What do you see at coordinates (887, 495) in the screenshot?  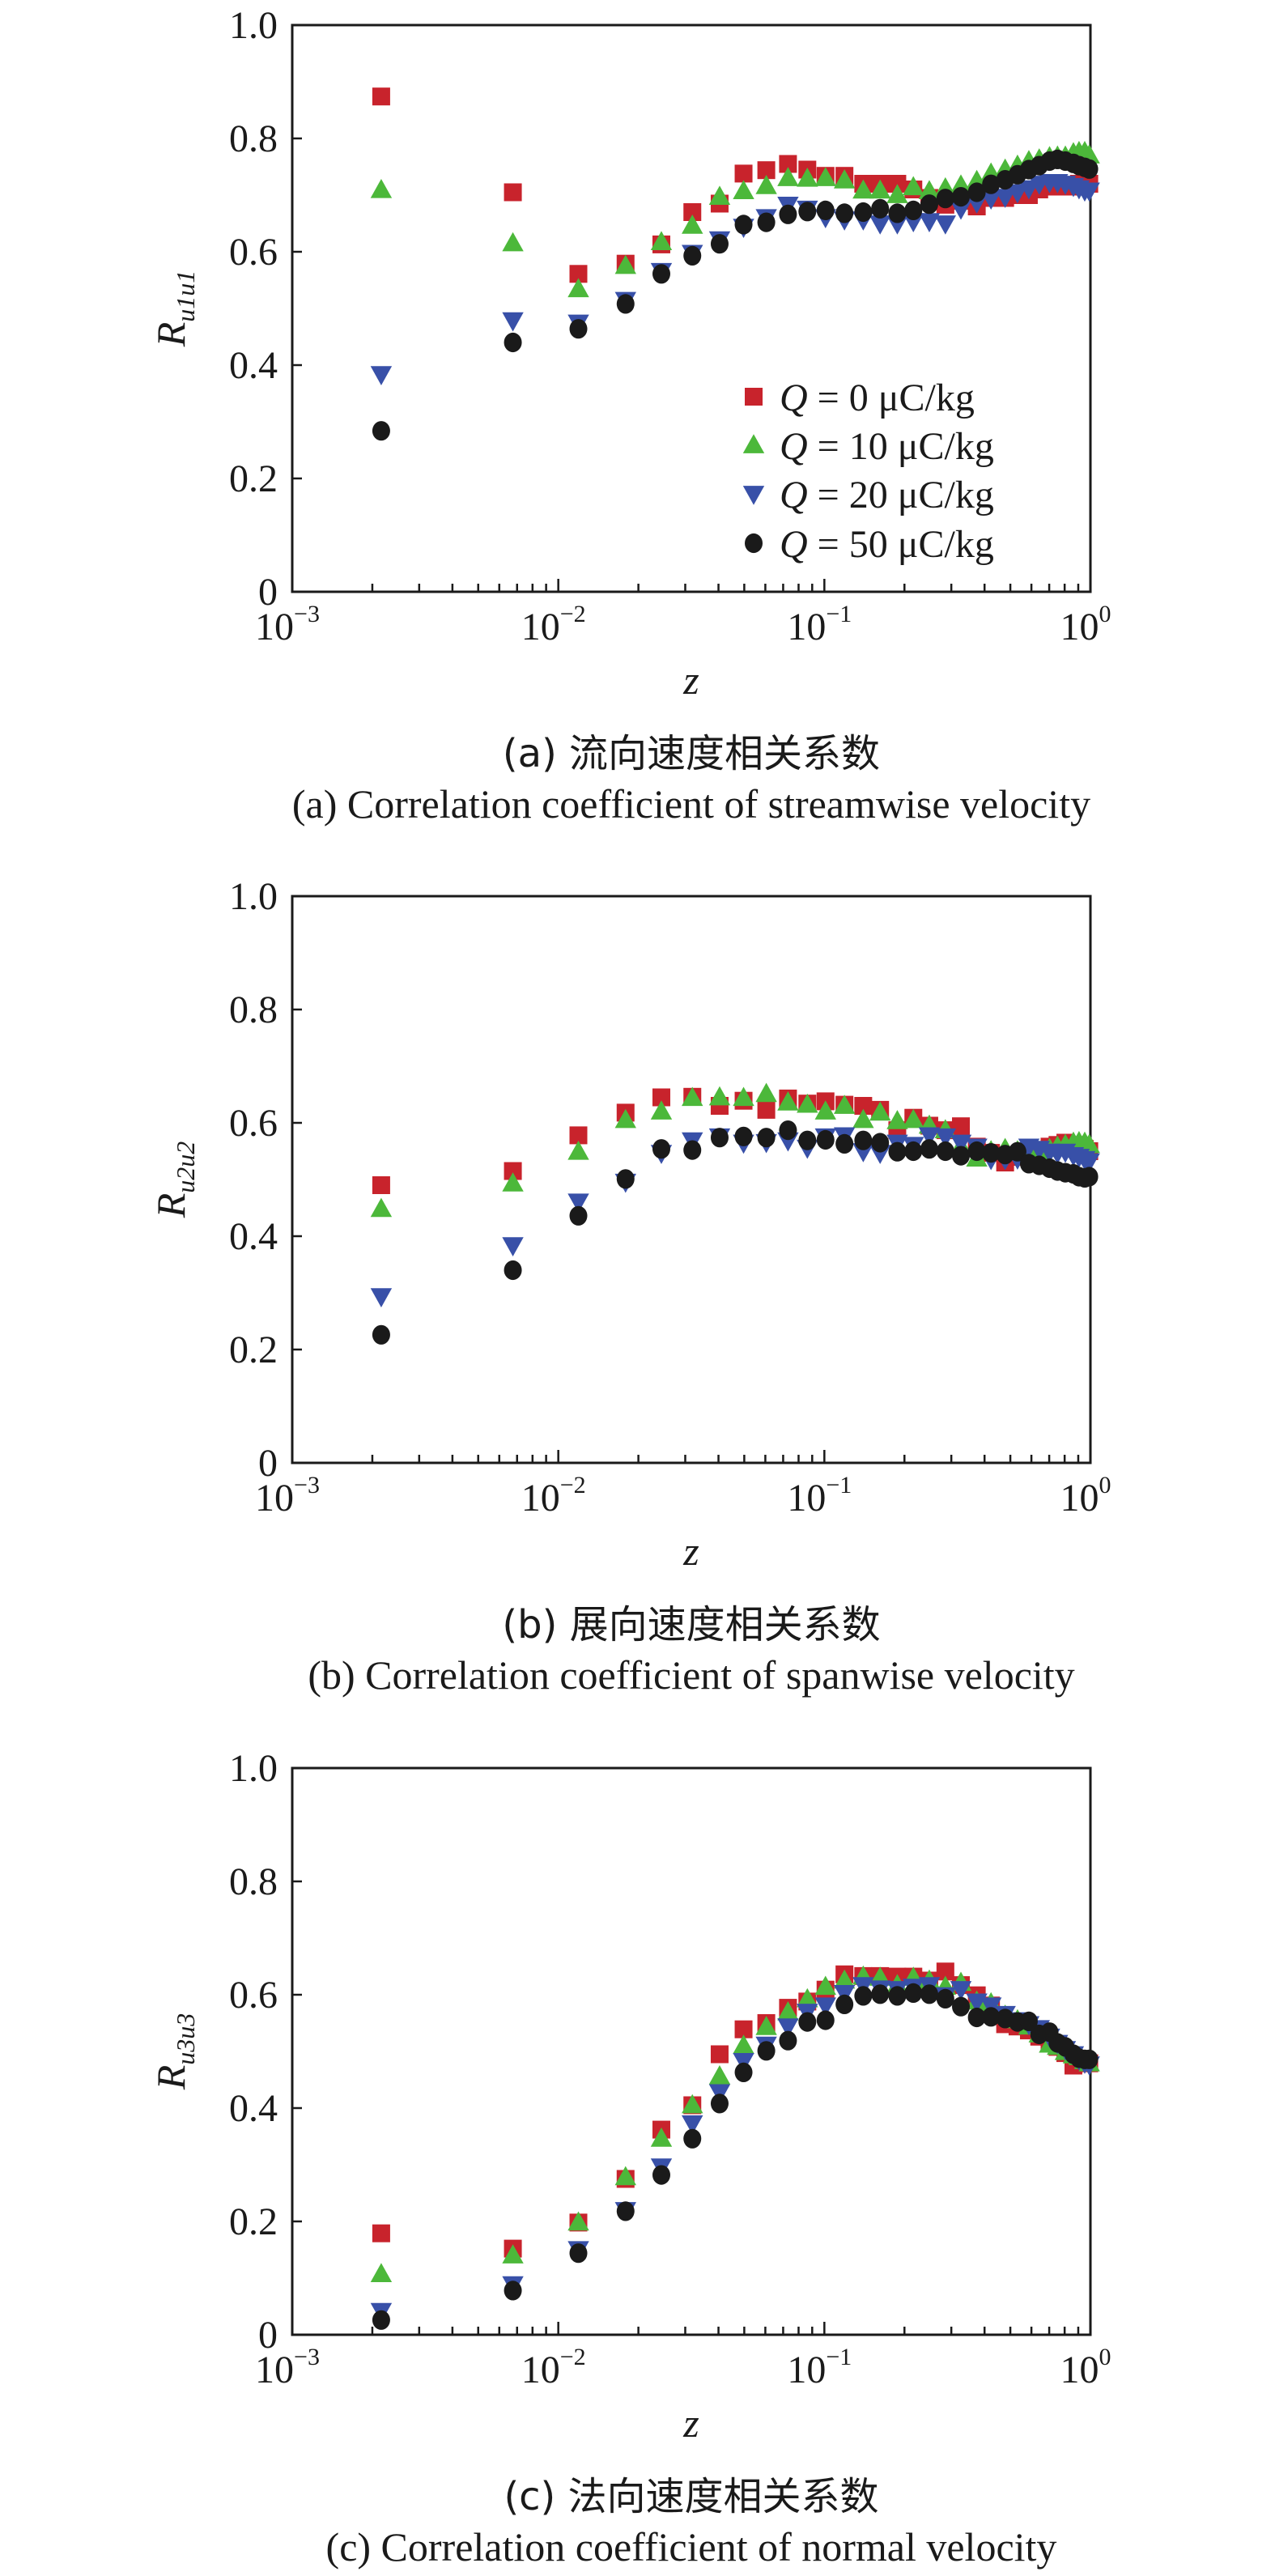 I see `legend-label: Q = 20 μC/kg` at bounding box center [887, 495].